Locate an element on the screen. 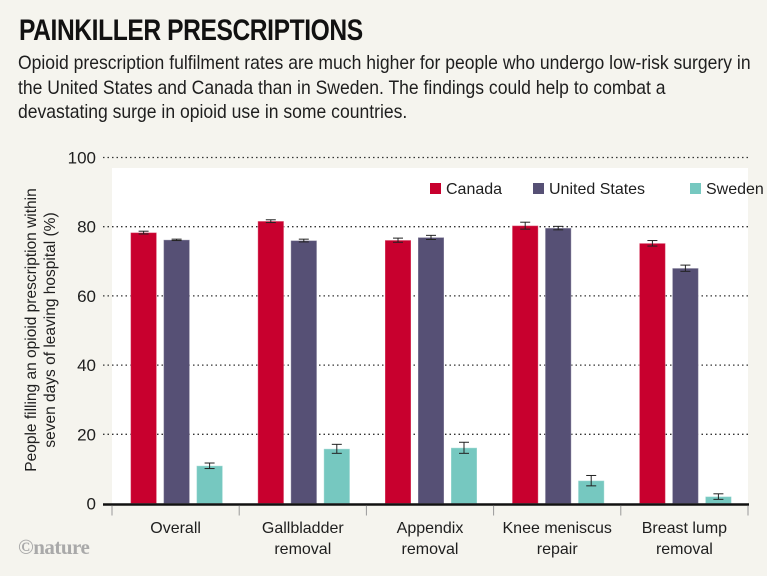 This screenshot has height=576, width=767. x-tick-label: Breast lump removal is located at coordinates (684, 539).